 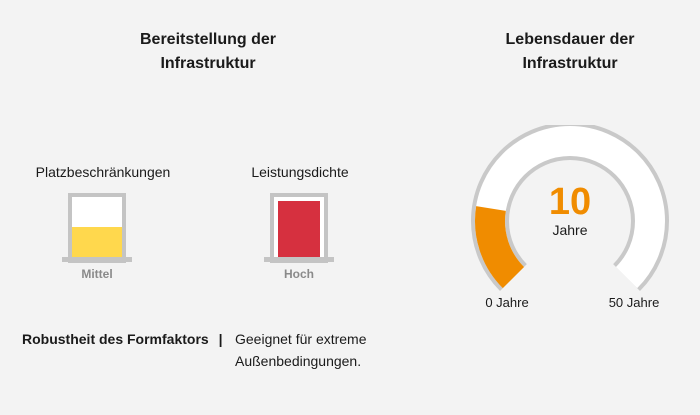 I want to click on space-constraint-level: Mittel, so click(x=97, y=274).